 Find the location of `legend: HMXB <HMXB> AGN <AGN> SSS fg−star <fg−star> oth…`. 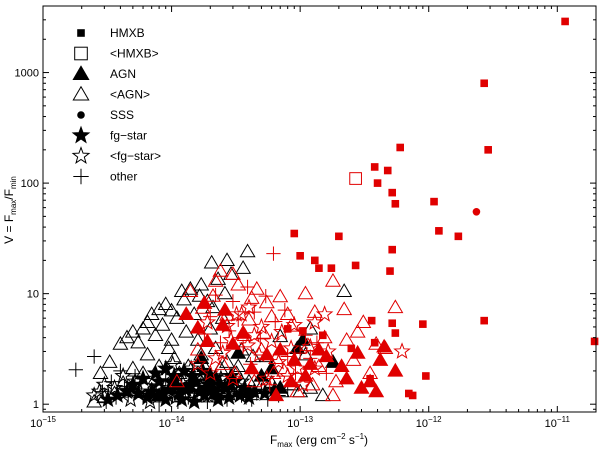

legend: HMXB <HMXB> AGN <AGN> SSS fg−star <fg−star> oth… is located at coordinates (116, 105).